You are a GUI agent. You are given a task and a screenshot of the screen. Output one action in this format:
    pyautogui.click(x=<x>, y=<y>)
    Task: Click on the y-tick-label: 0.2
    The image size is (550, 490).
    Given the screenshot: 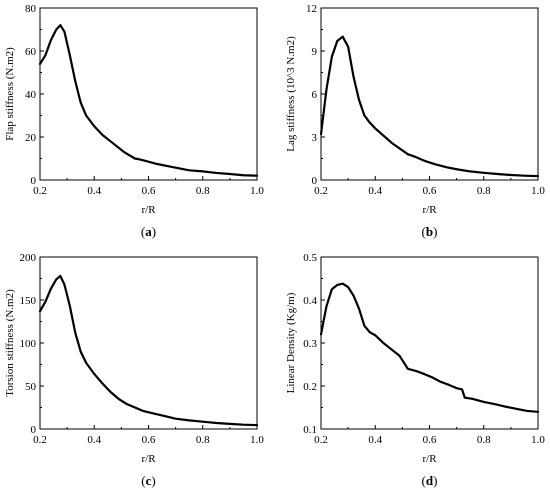 What is the action you would take?
    pyautogui.click(x=310, y=387)
    